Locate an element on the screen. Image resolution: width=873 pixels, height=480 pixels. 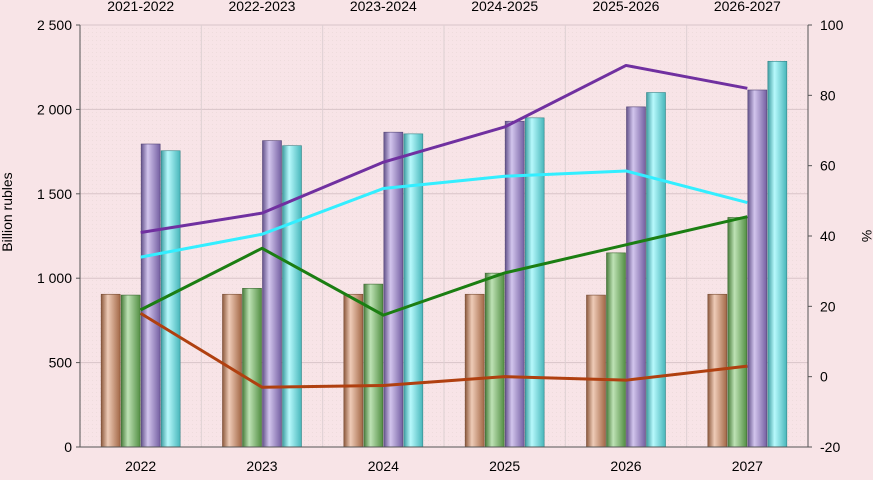
y-tick-label: 0 is located at coordinates (68, 447).